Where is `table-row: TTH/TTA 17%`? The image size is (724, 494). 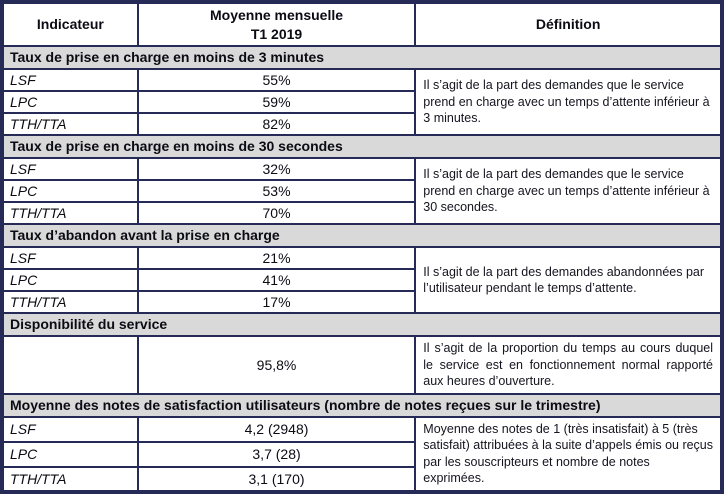 table-row: TTH/TTA 17% is located at coordinates (361, 302).